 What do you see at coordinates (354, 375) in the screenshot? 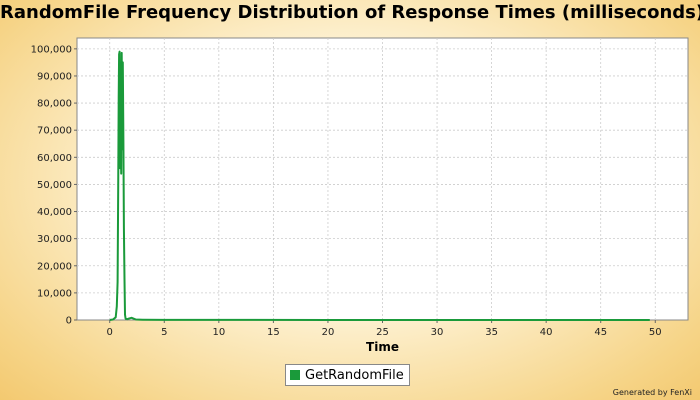
I see `legend-label: GetRandomFile` at bounding box center [354, 375].